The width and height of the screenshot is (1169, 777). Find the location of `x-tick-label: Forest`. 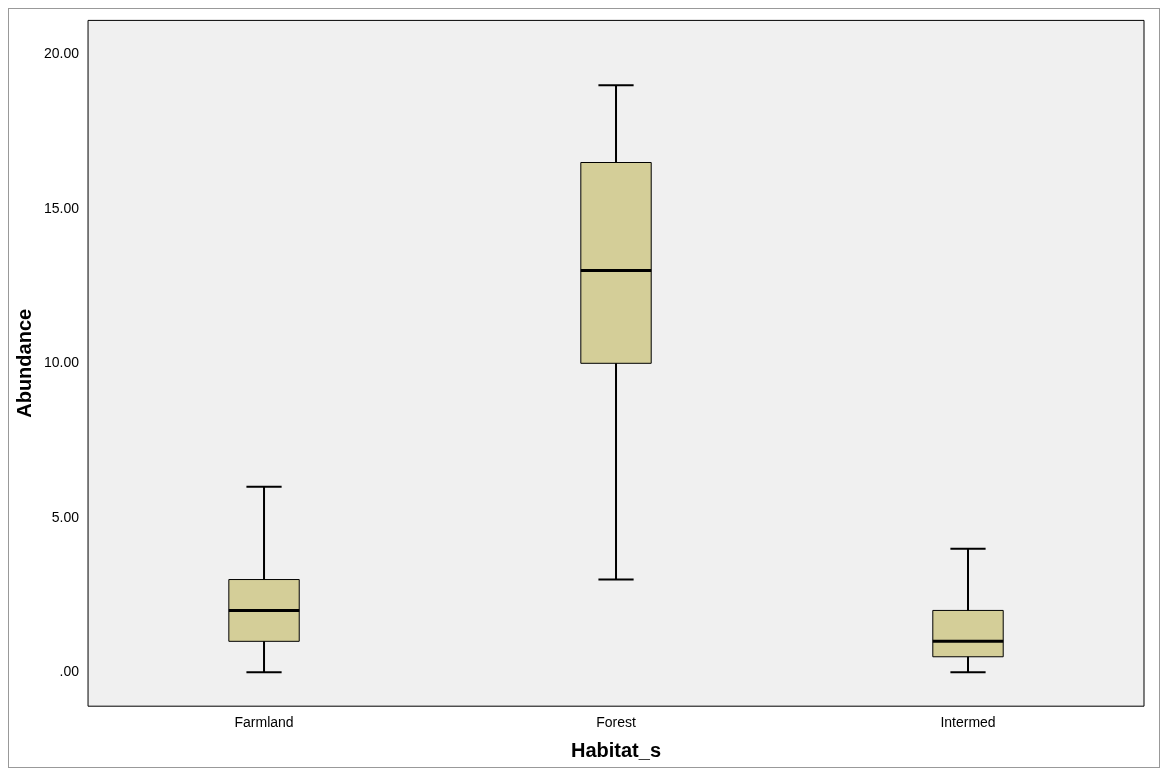

x-tick-label: Forest is located at coordinates (616, 722).